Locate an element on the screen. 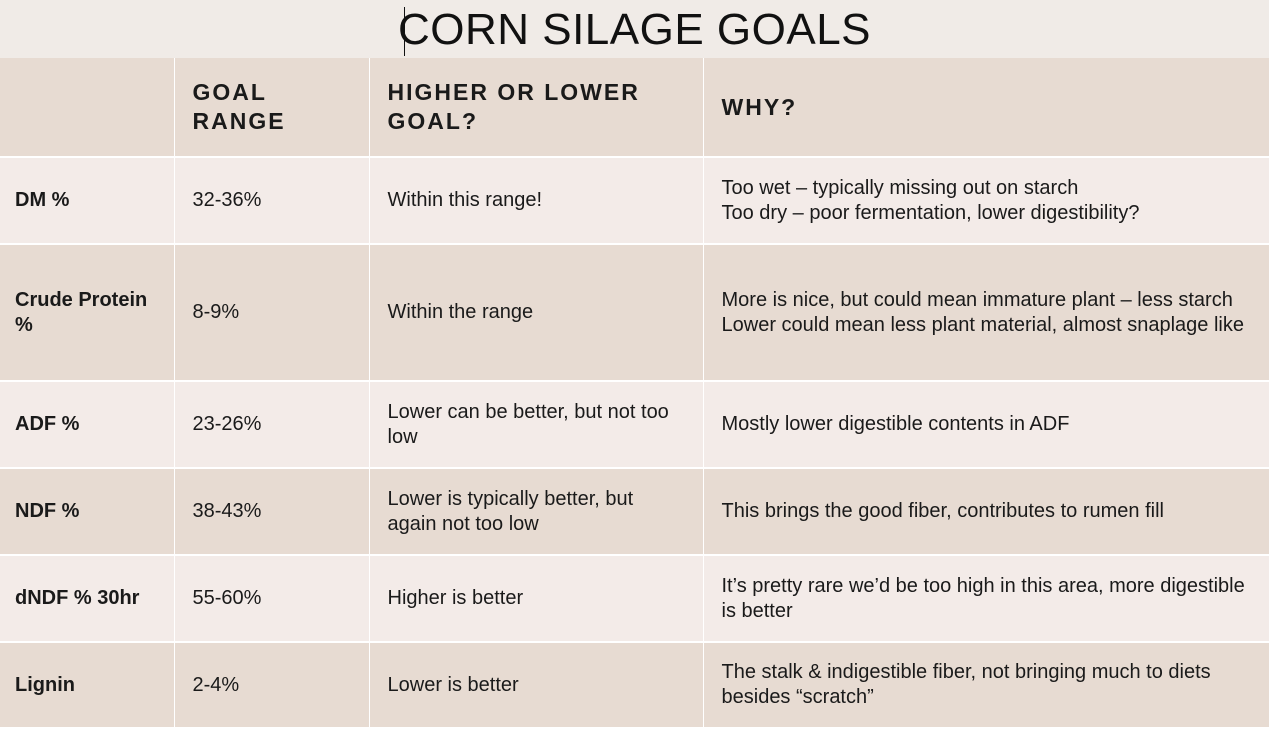  header-cell-goal-range: GOAL RANGE is located at coordinates (272, 108).